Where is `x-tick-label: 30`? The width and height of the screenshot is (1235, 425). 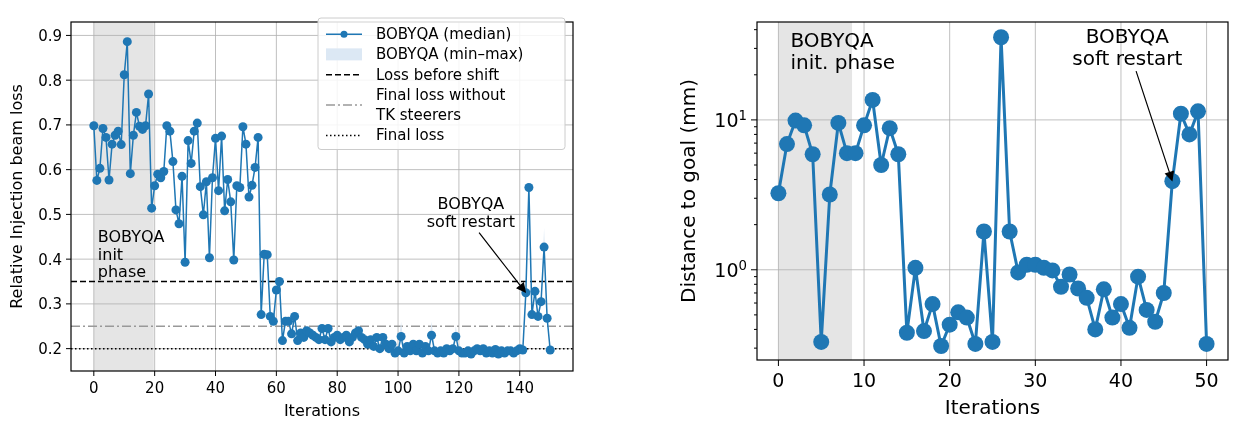 x-tick-label: 30 is located at coordinates (1035, 380).